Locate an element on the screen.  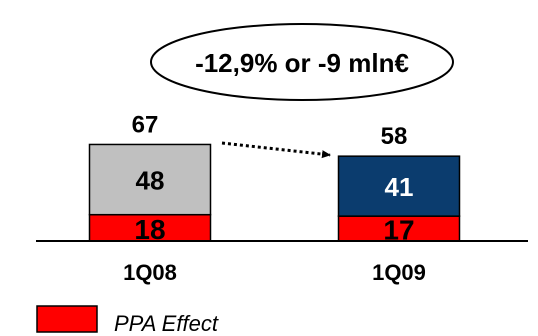
category-label-1q08: 1Q08 is located at coordinates (150, 272).